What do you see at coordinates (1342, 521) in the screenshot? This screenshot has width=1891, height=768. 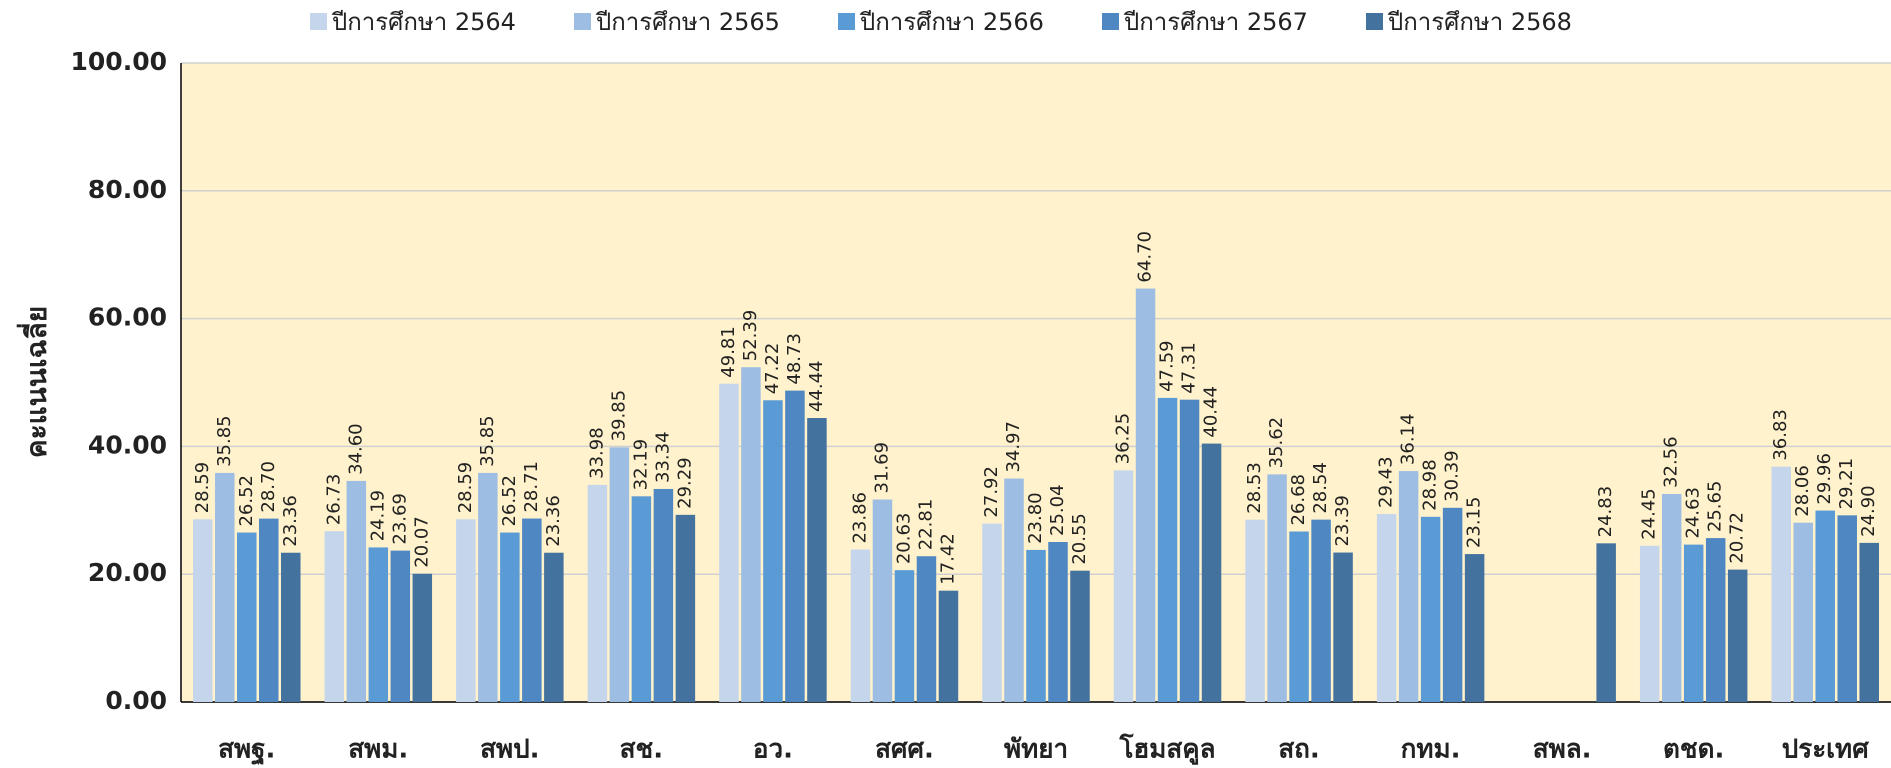 I see `data-label: 23.39` at bounding box center [1342, 521].